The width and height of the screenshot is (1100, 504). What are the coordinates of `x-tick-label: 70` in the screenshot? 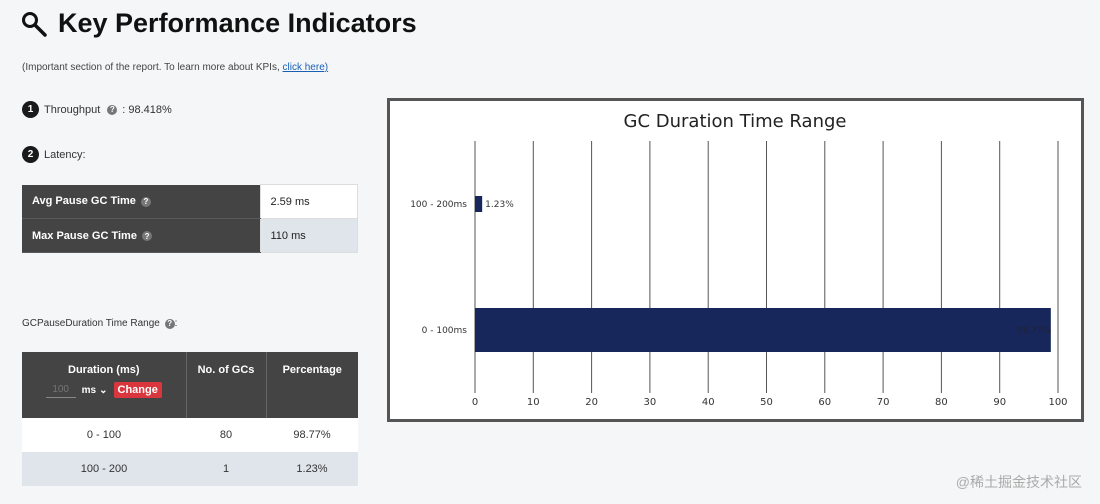 It's located at (883, 402).